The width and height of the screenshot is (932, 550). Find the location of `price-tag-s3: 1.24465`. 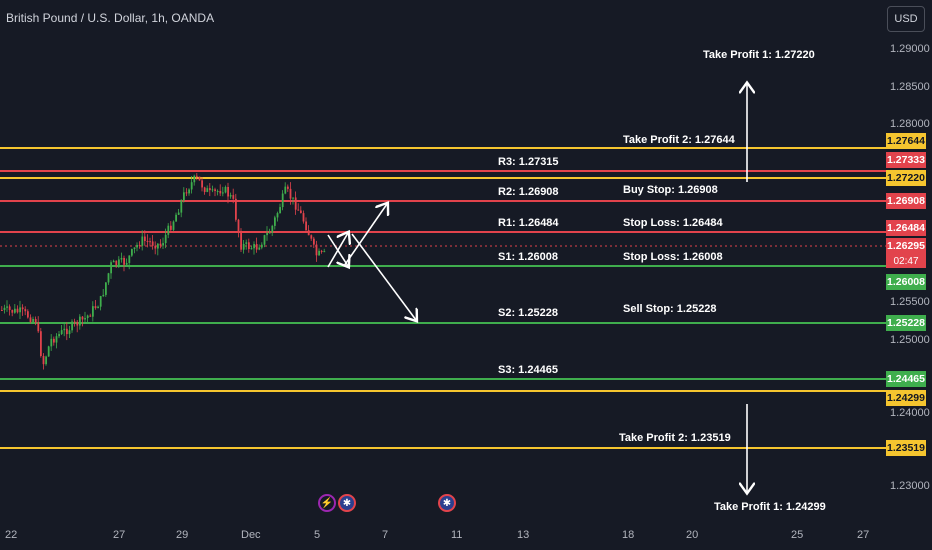

price-tag-s3: 1.24465 is located at coordinates (906, 379).